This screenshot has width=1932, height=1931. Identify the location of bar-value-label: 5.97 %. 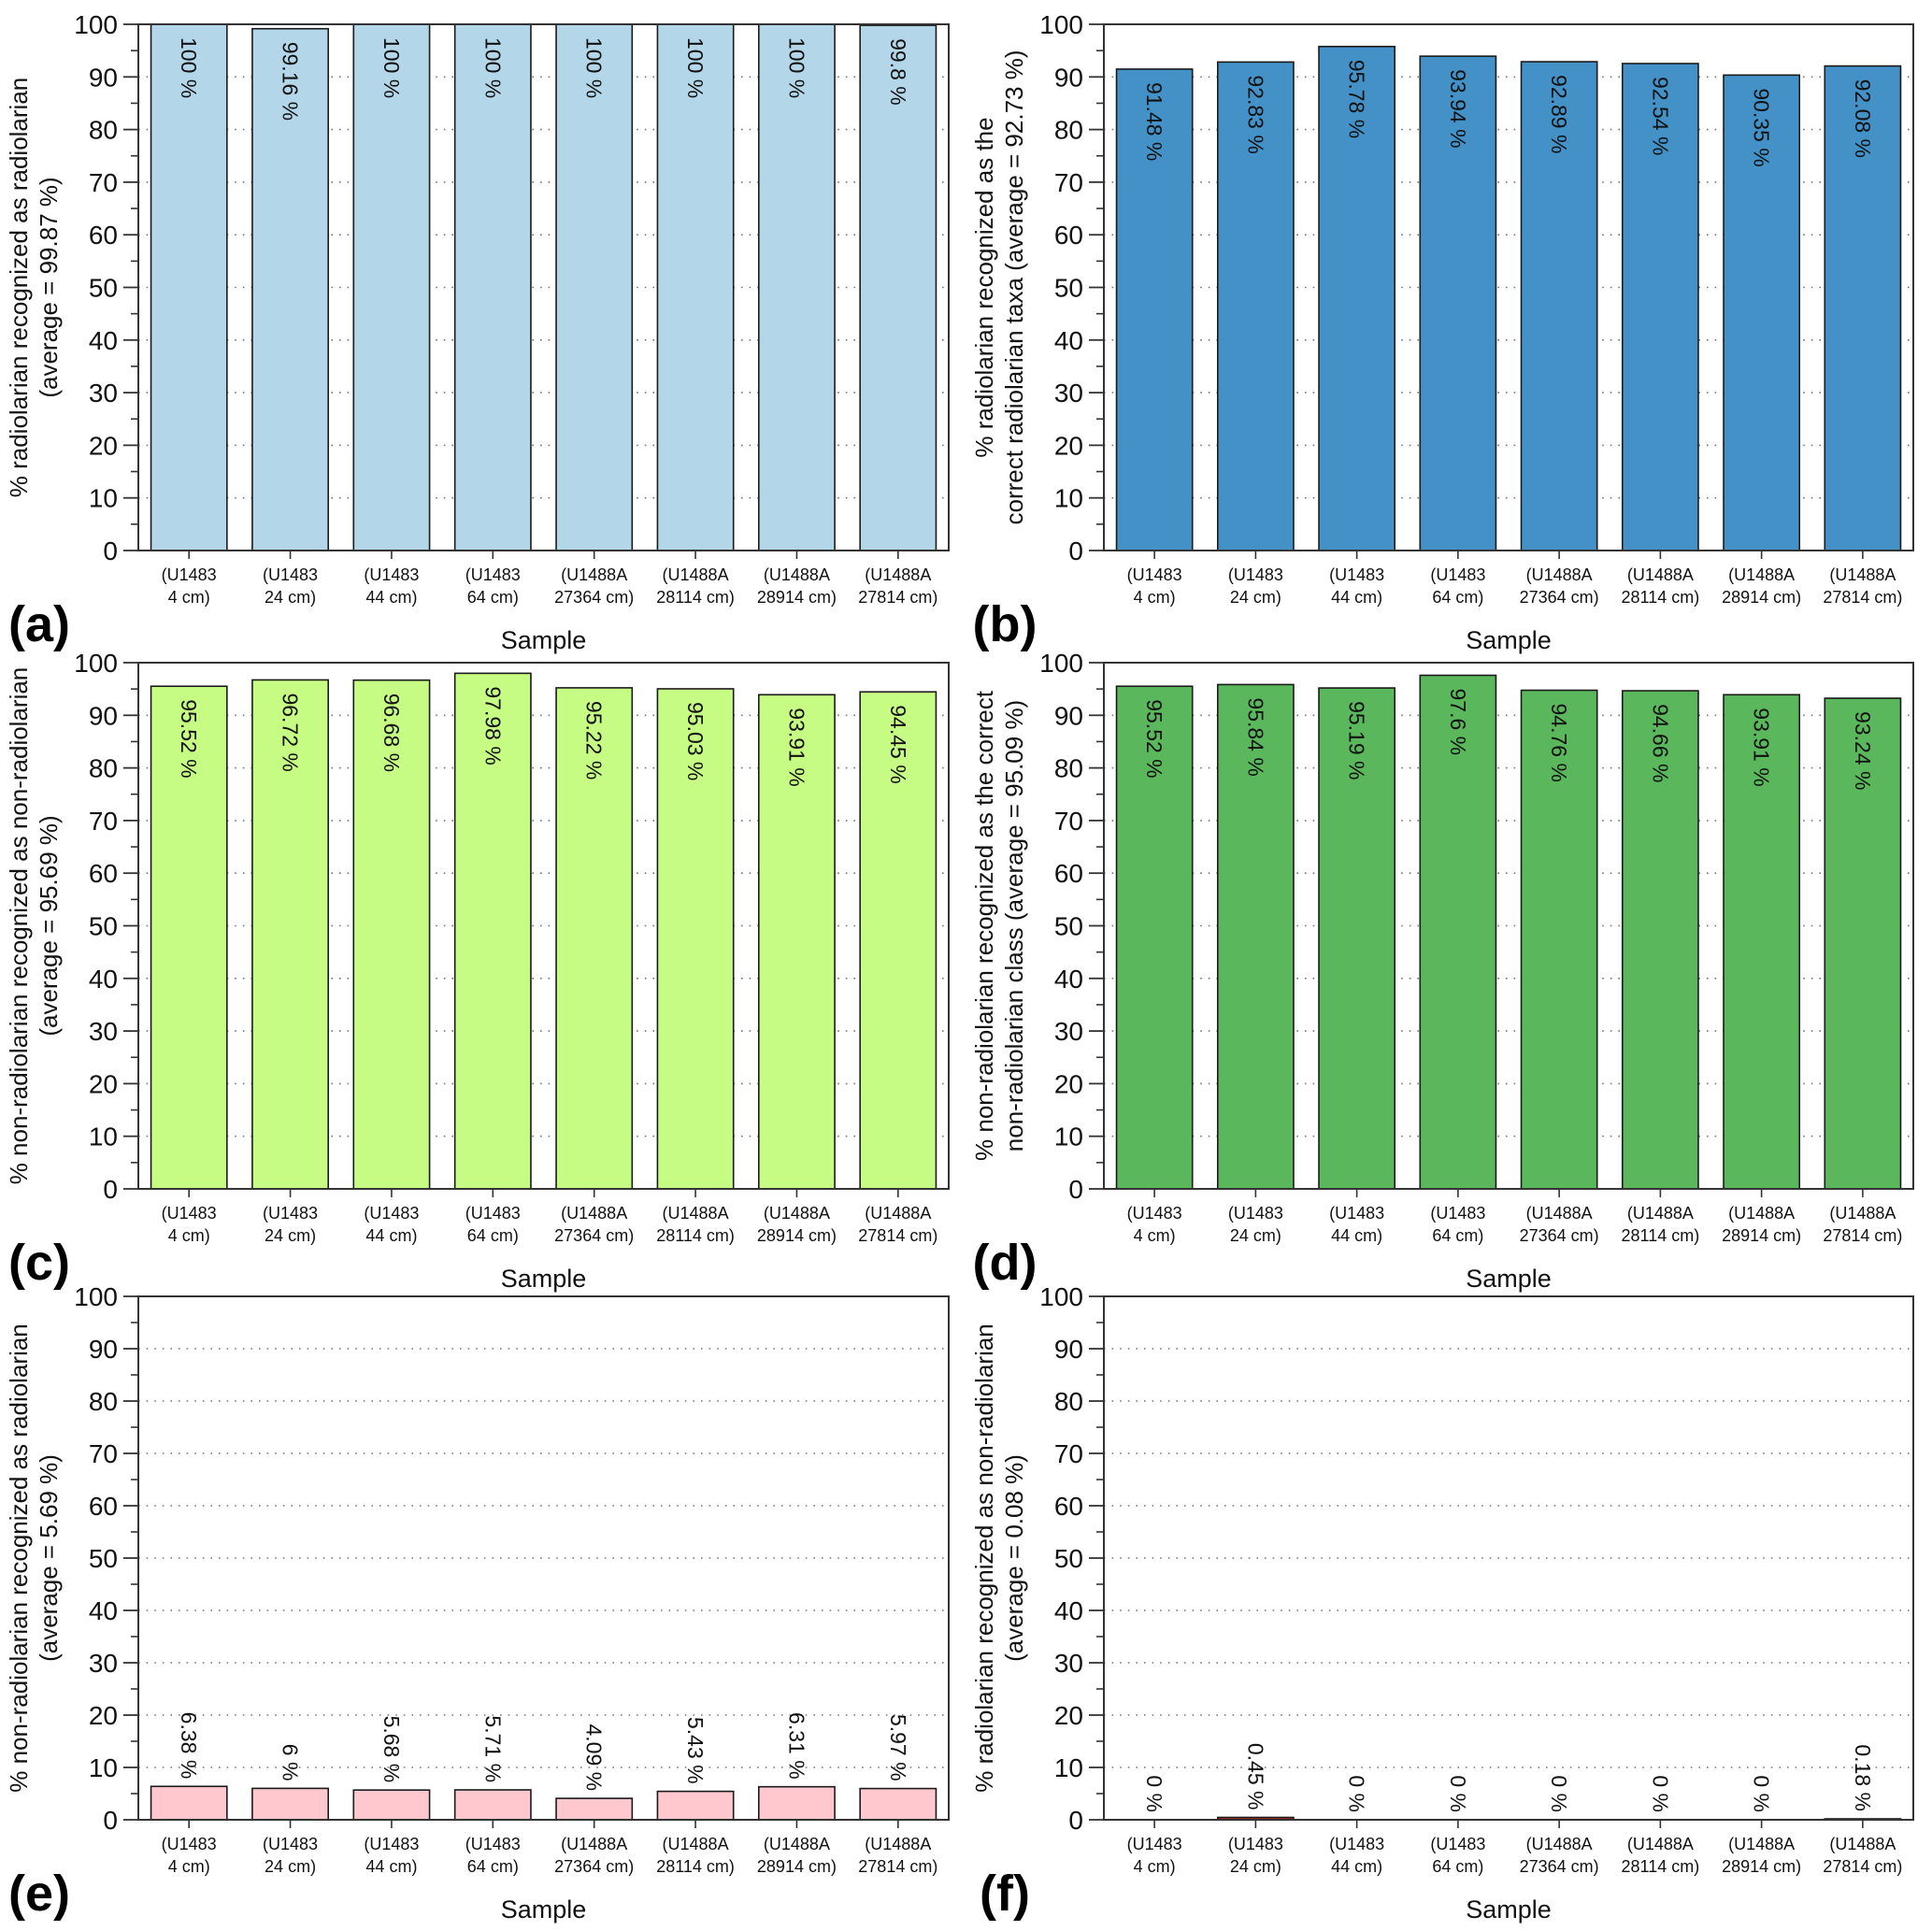
(898, 1748).